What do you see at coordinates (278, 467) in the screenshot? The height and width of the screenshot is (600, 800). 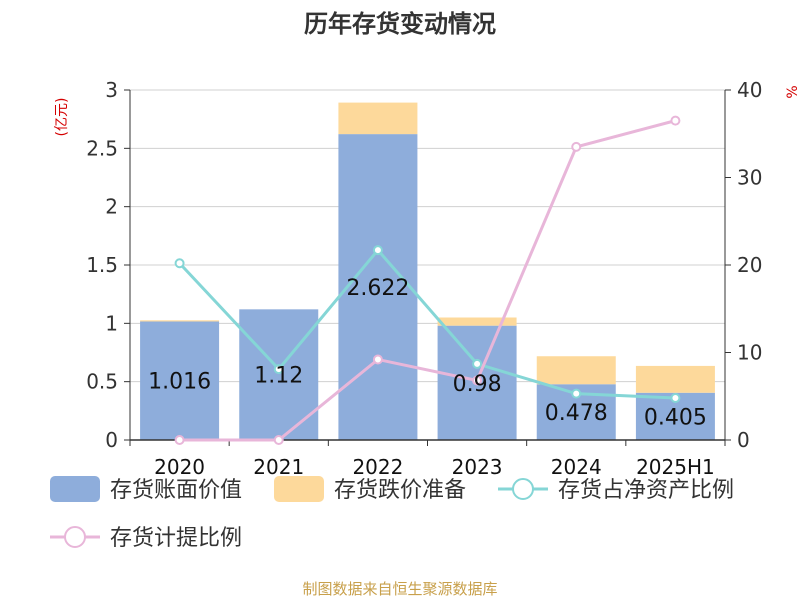 I see `x-tick-label: 2021` at bounding box center [278, 467].